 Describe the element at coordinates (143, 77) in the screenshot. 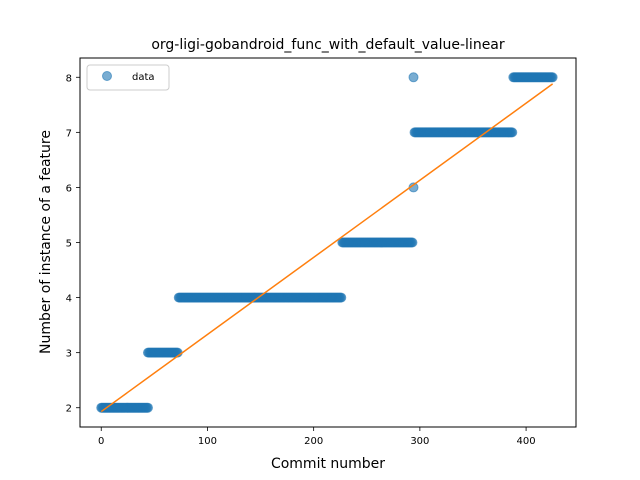

I see `legend-label-data: data` at that location.